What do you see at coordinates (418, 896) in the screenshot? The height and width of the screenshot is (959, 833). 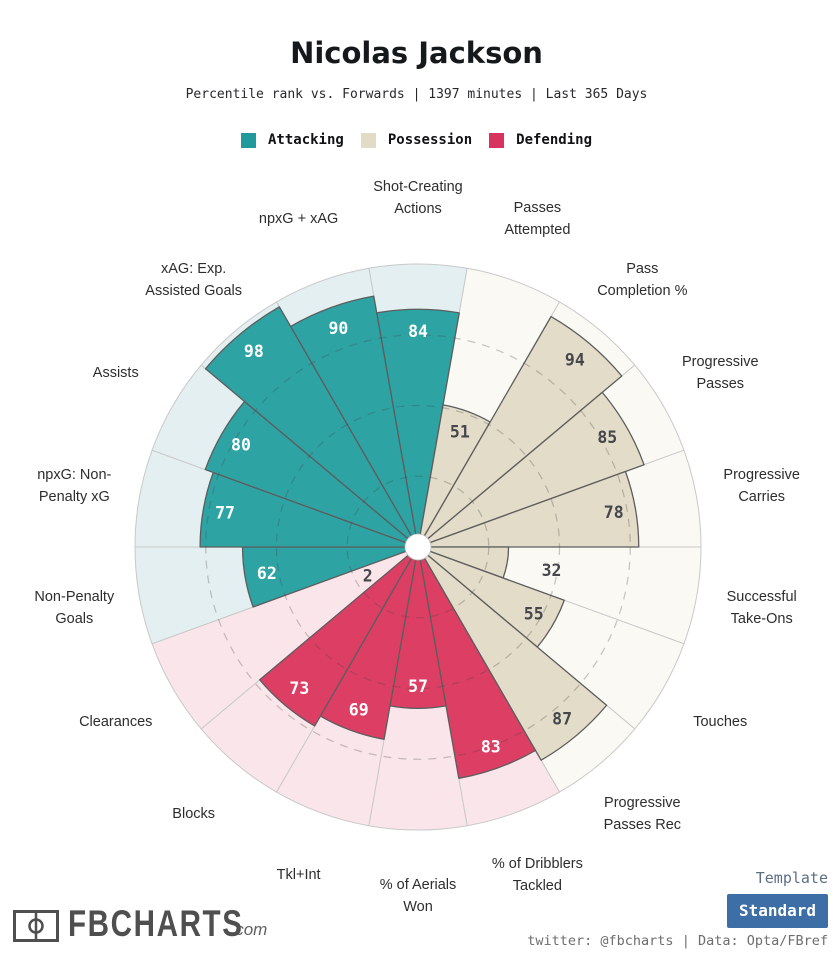 I see `category-label-9: % of Aerials Won` at bounding box center [418, 896].